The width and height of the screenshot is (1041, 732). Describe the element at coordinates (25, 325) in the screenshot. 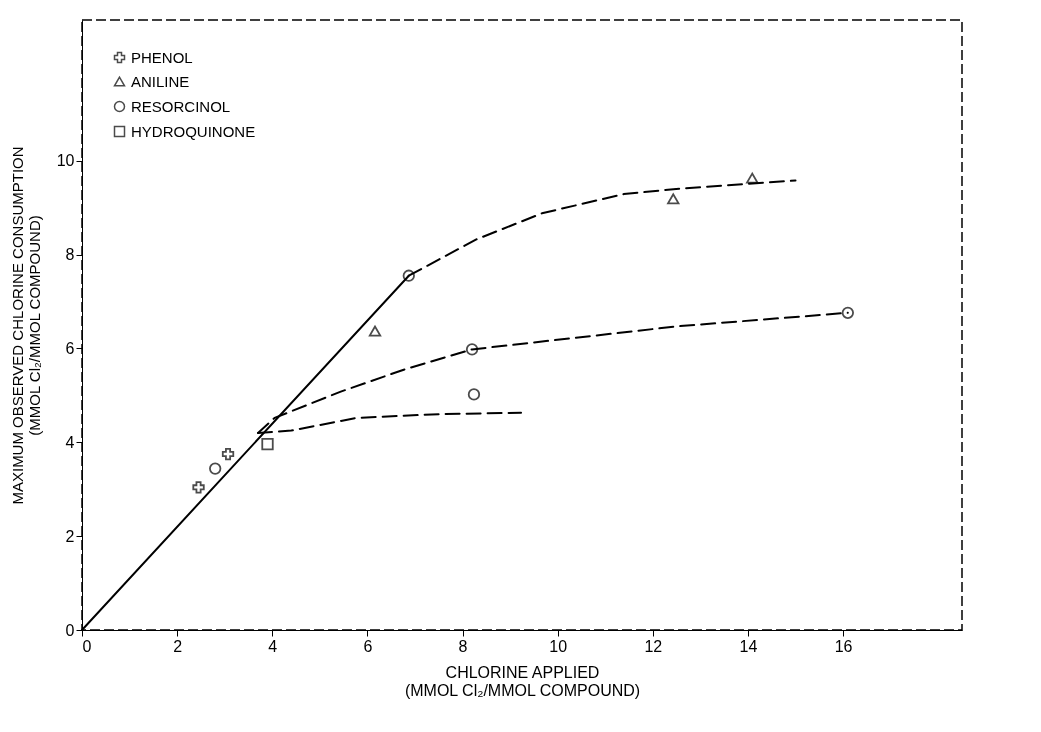

I see `y-axis-title: MAXIMUM OBSERVED CHLORINE CONSUMPTION (MMOL Cl₂/MMOL COMPOUND)` at that location.